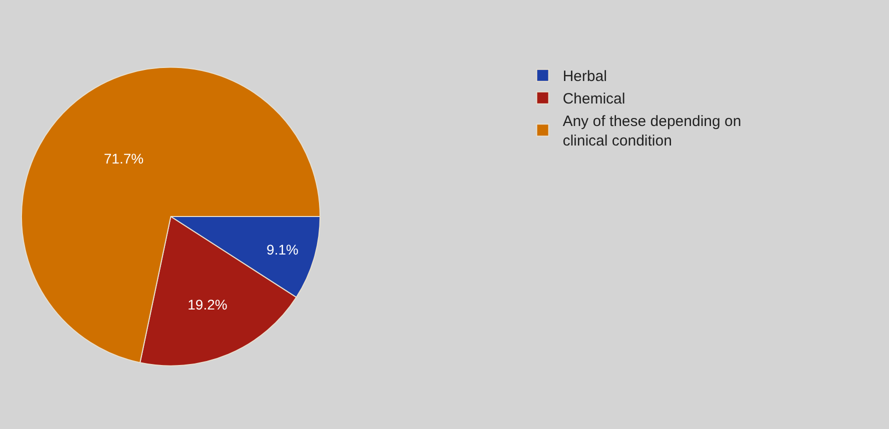 The image size is (889, 429). What do you see at coordinates (124, 158) in the screenshot?
I see `data-label: 71.7%` at bounding box center [124, 158].